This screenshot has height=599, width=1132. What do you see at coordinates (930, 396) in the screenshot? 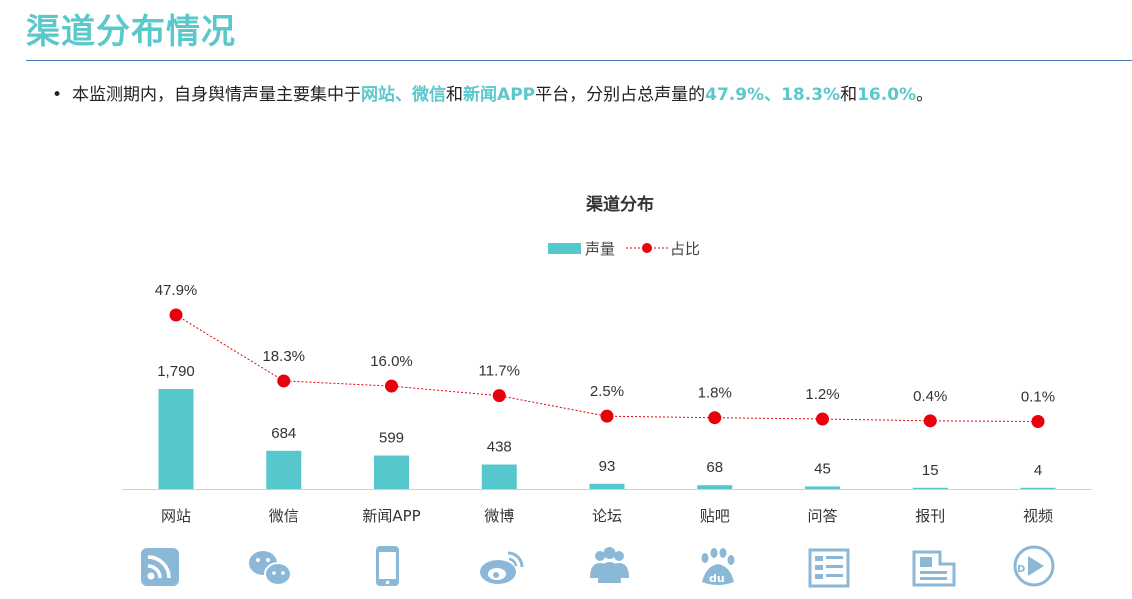
I see `share-value-label-7: 0.4%` at bounding box center [930, 396].